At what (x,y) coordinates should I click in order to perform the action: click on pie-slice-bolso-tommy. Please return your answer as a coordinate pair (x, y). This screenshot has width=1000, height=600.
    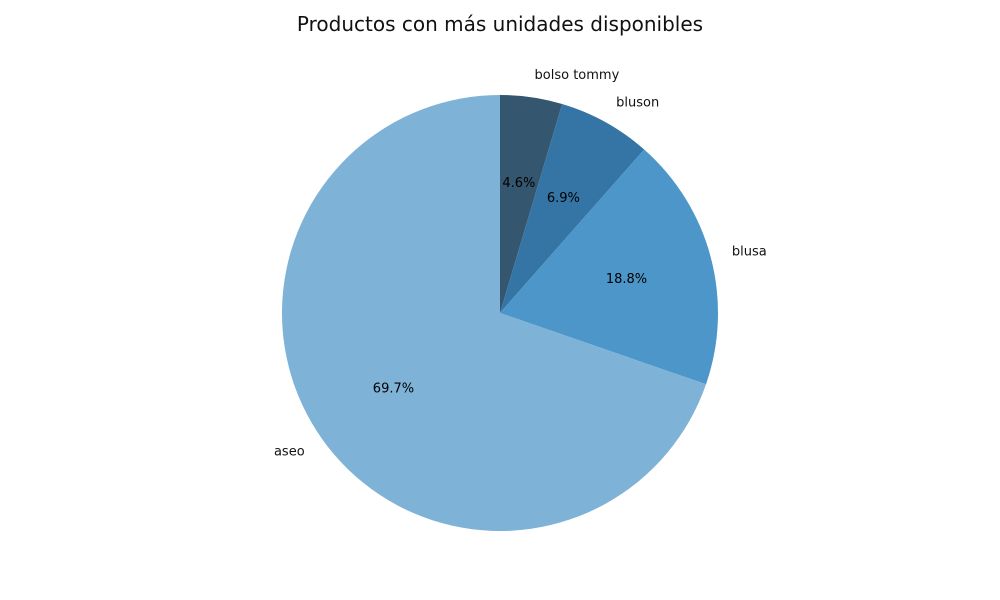
    Looking at the image, I should click on (531, 204).